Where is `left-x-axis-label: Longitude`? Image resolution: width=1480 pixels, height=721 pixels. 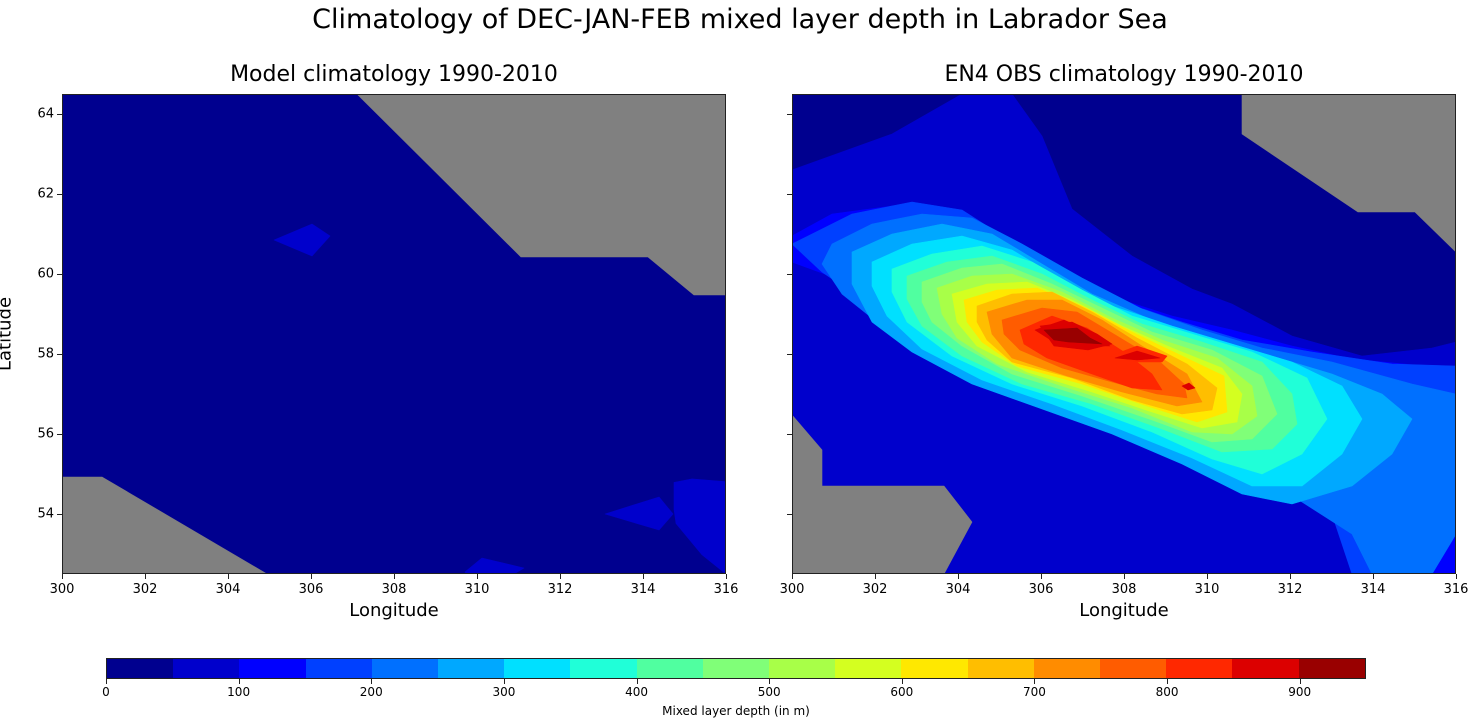 left-x-axis-label: Longitude is located at coordinates (394, 610).